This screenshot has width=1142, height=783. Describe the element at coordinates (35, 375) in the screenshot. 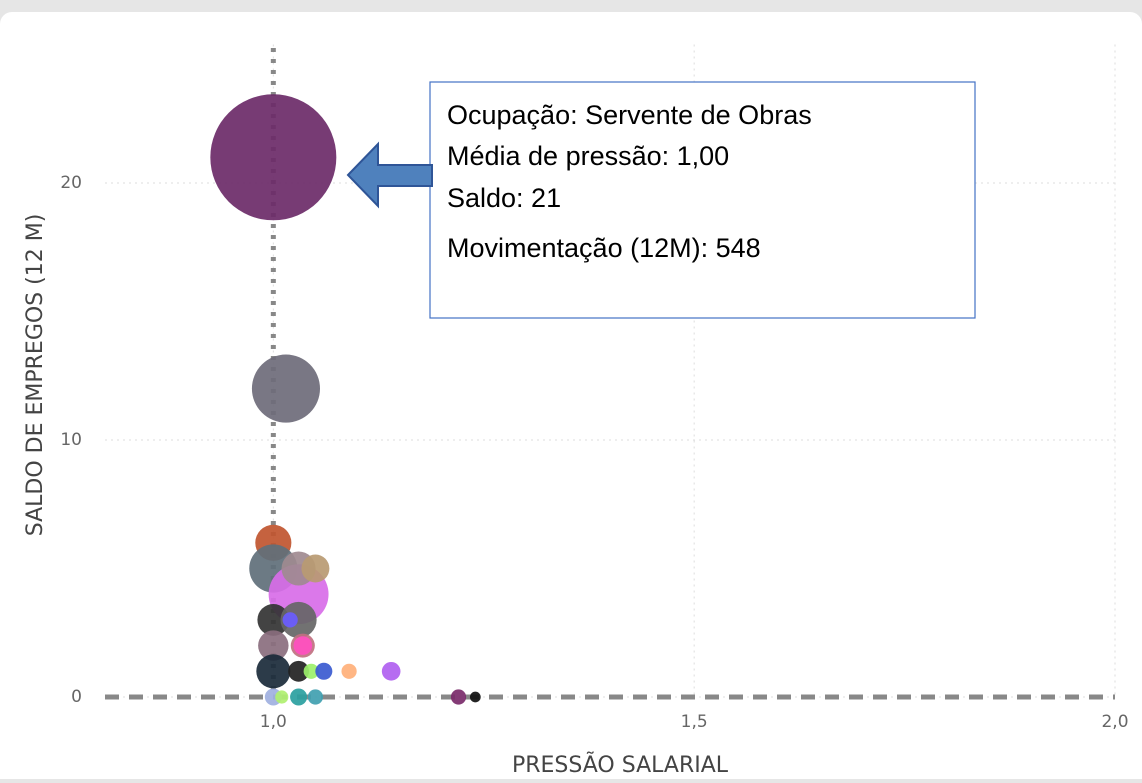

I see `y-axis-title: SALDO DE EMPREGOS (12 M)` at that location.